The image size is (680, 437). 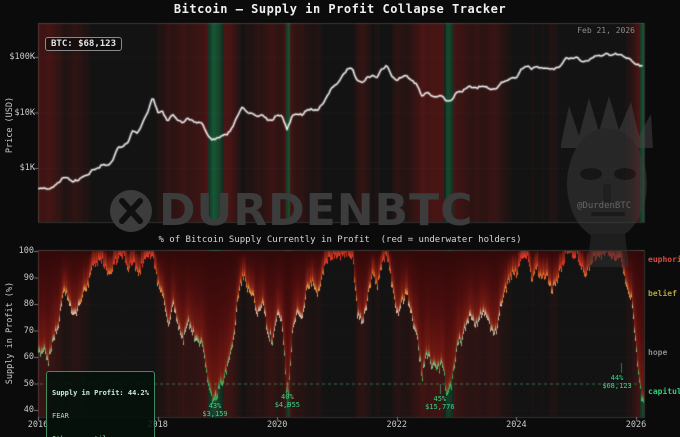 What do you see at coordinates (607, 181) in the screenshot?
I see `durden-face-image` at bounding box center [607, 181].